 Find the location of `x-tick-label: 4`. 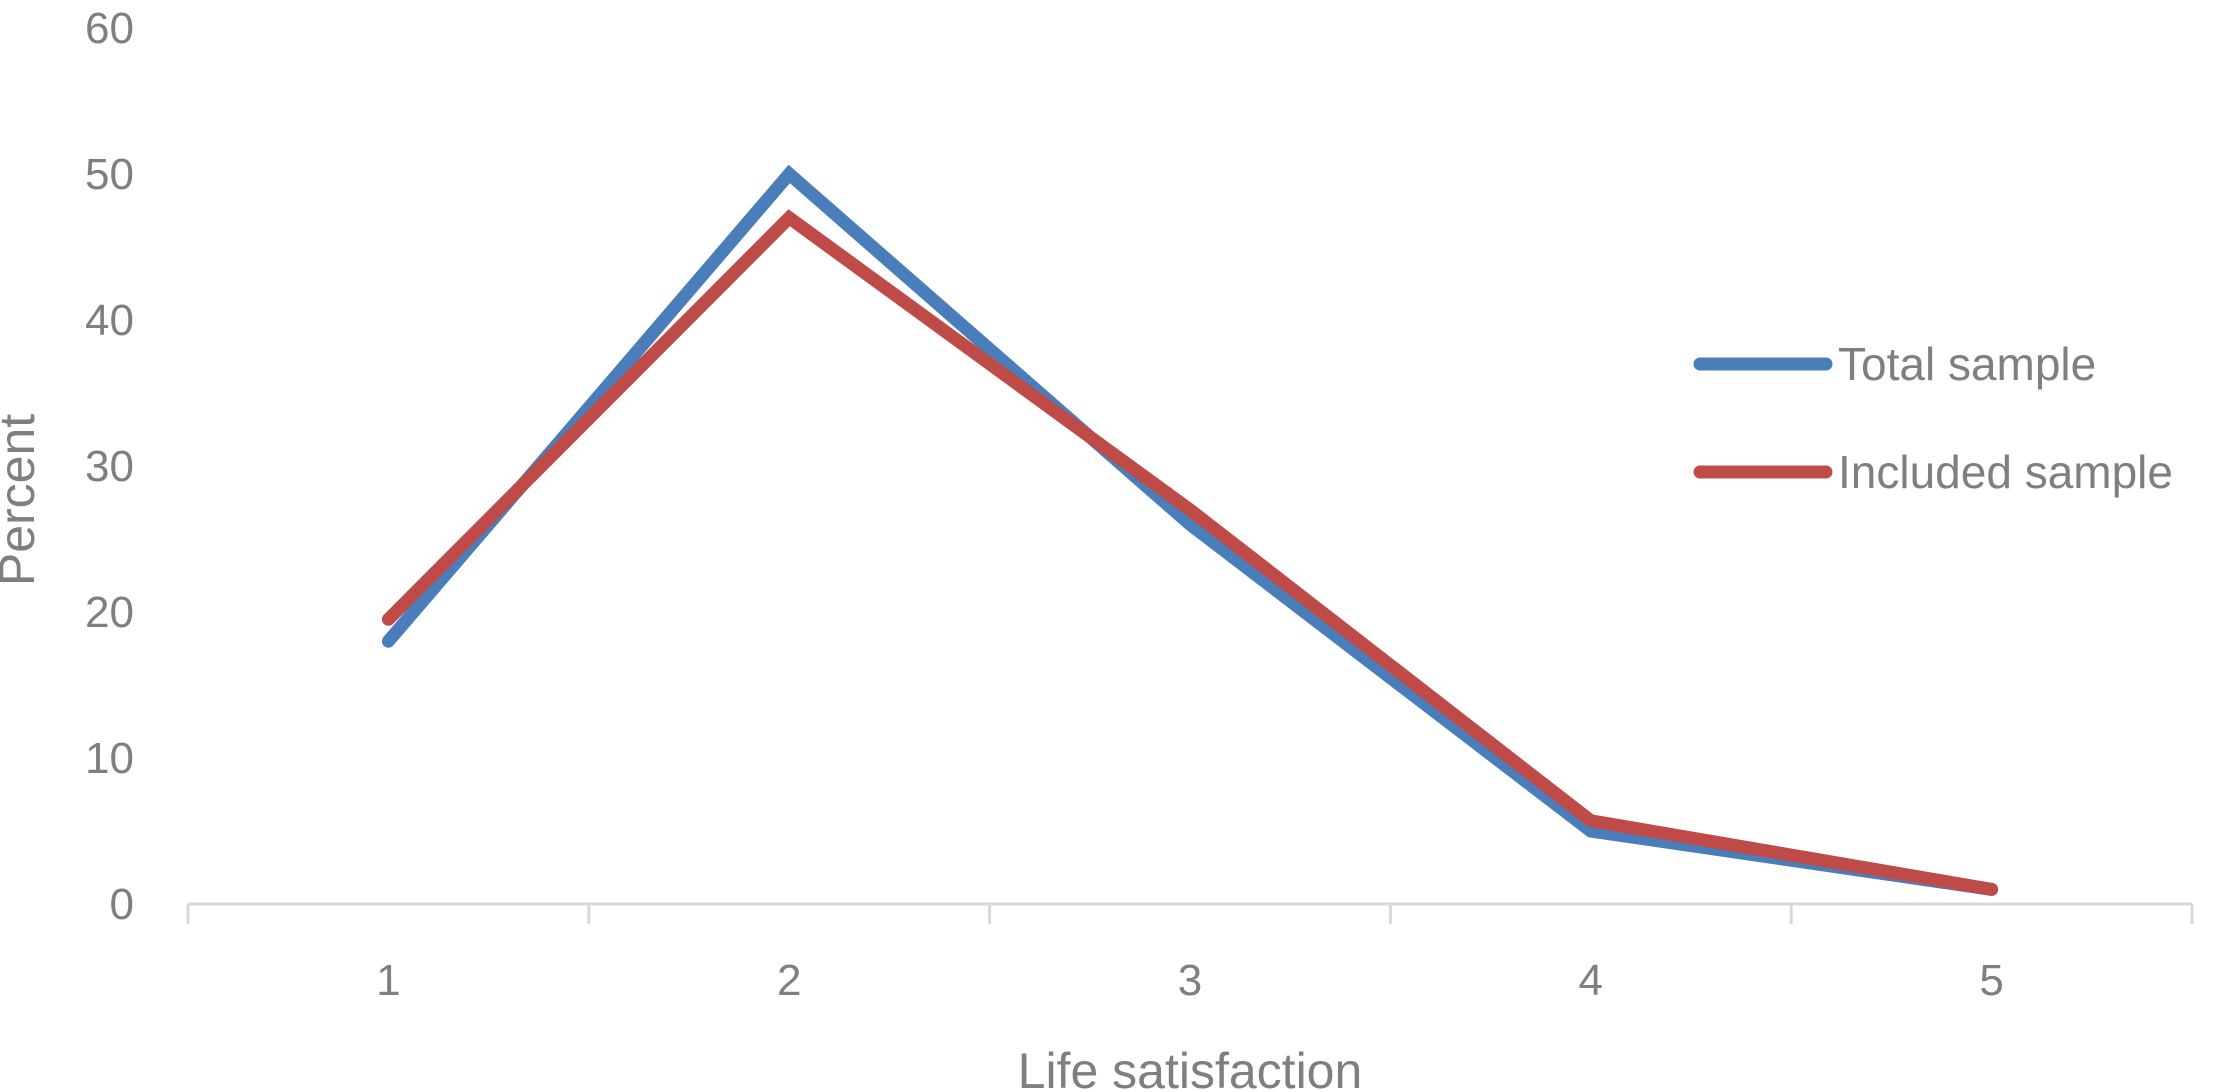

x-tick-label: 4 is located at coordinates (1591, 980).